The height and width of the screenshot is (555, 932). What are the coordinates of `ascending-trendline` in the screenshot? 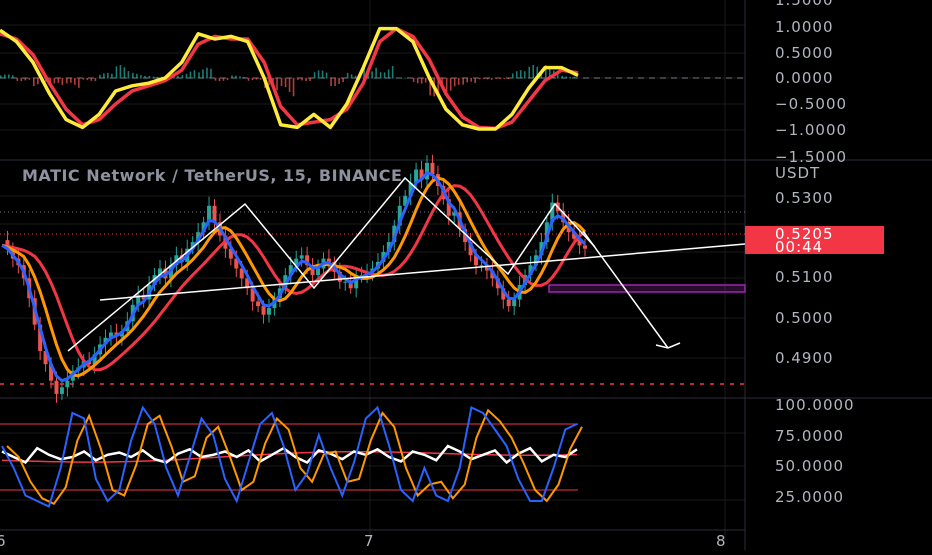 It's located at (422, 272).